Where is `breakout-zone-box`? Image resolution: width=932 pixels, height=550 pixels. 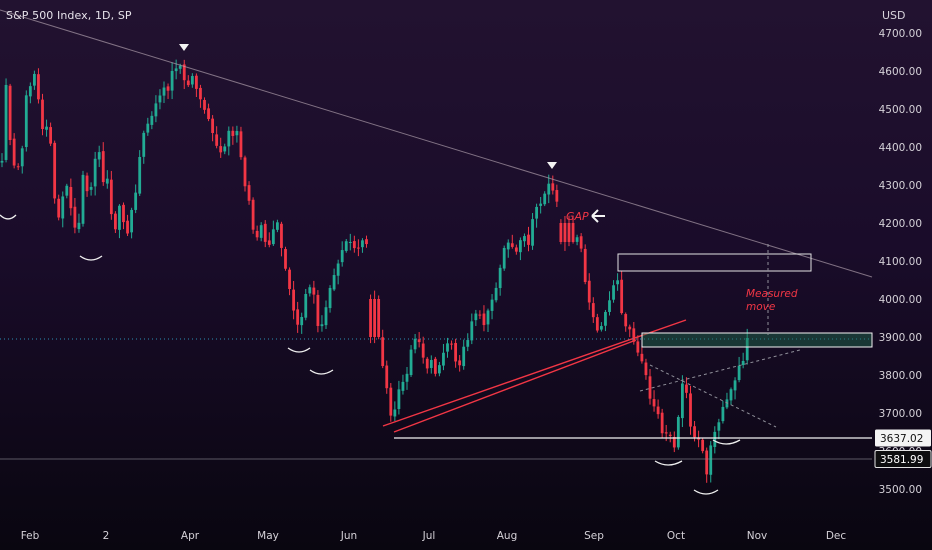 breakout-zone-box is located at coordinates (757, 340).